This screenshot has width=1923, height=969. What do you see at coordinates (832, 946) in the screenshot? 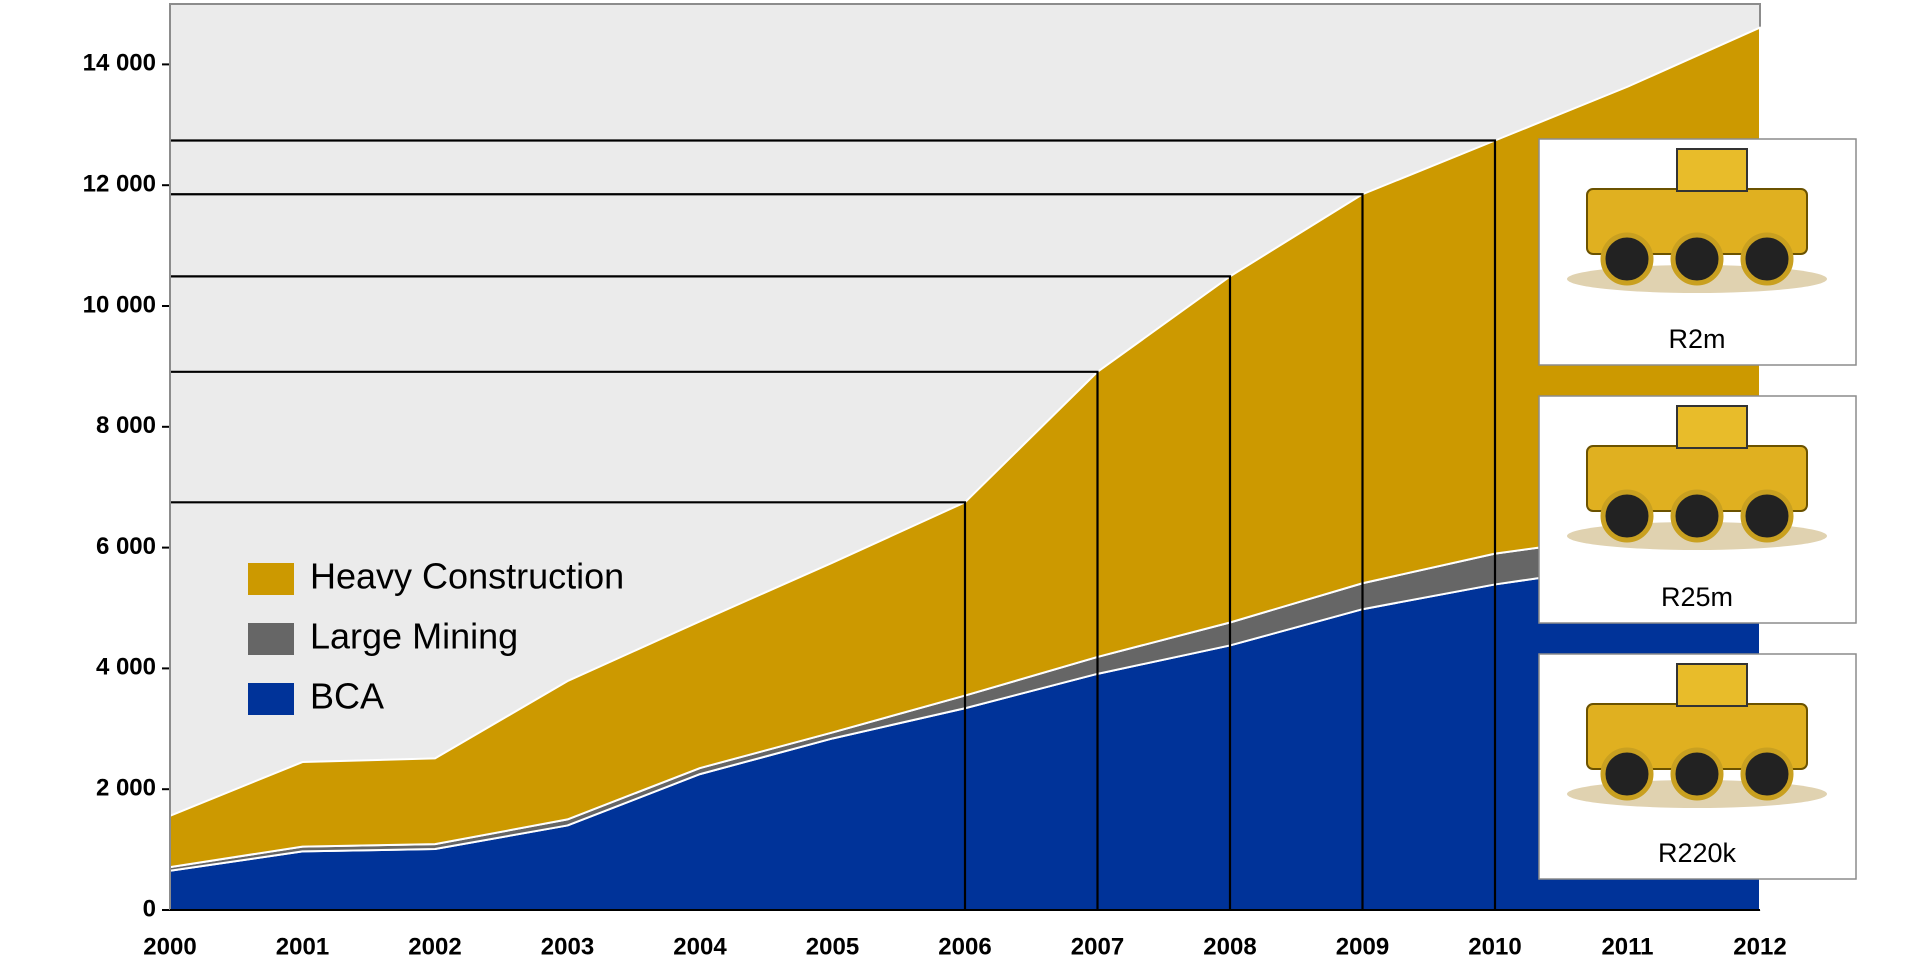
I see `x-tick-label: 2005` at bounding box center [832, 946].